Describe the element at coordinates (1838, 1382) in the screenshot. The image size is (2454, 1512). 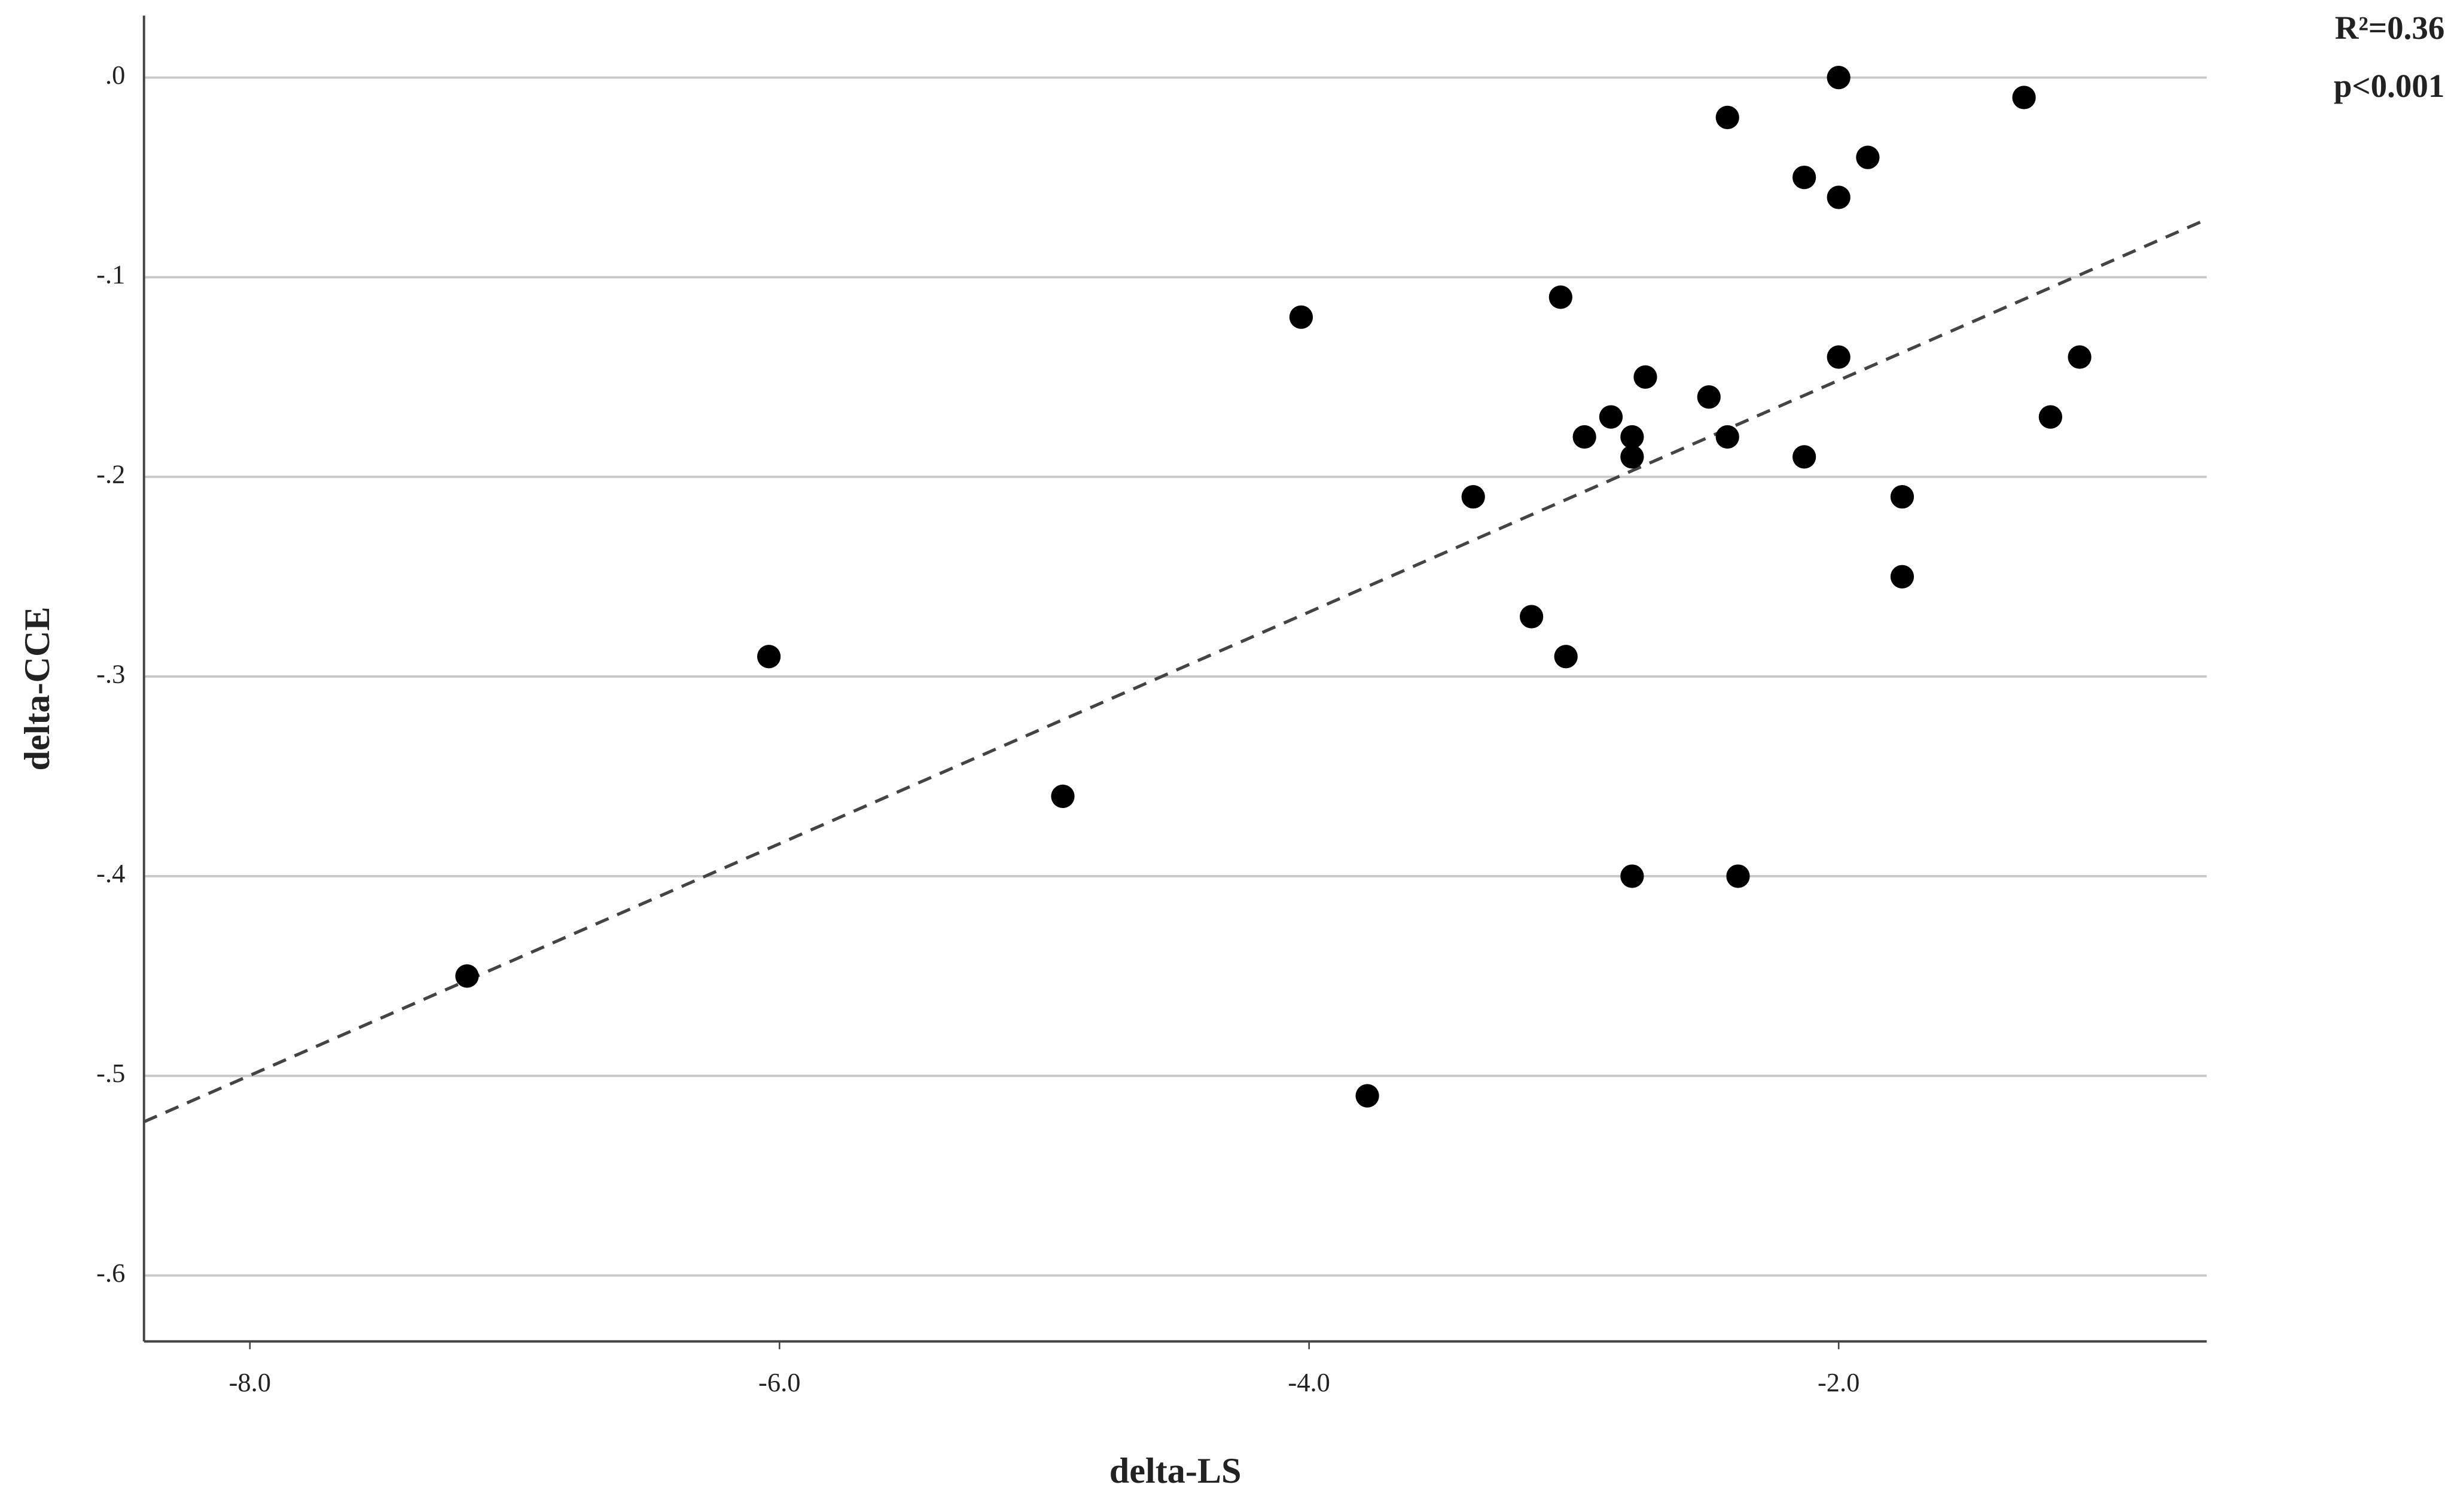
I see `x-tick-label: -2.0` at that location.